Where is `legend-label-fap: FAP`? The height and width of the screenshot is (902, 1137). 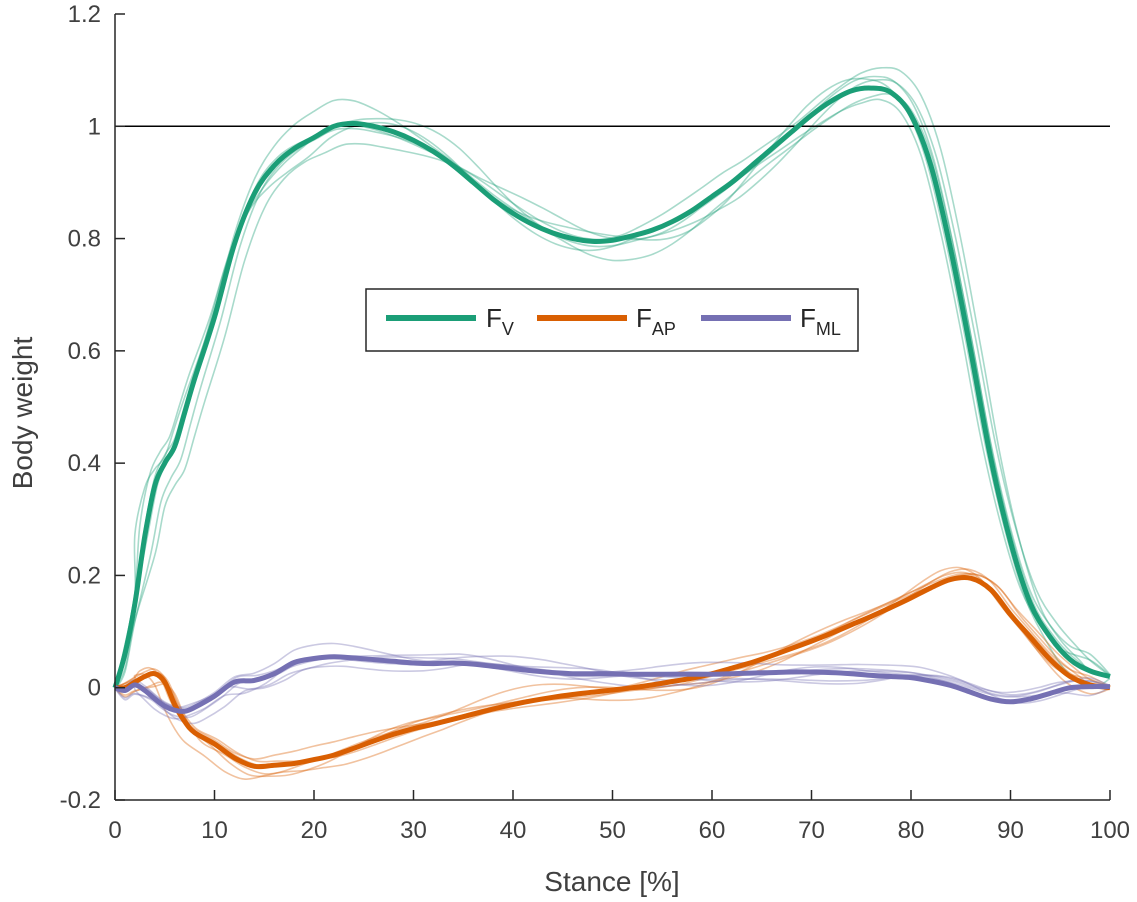 legend-label-fap: FAP is located at coordinates (656, 321).